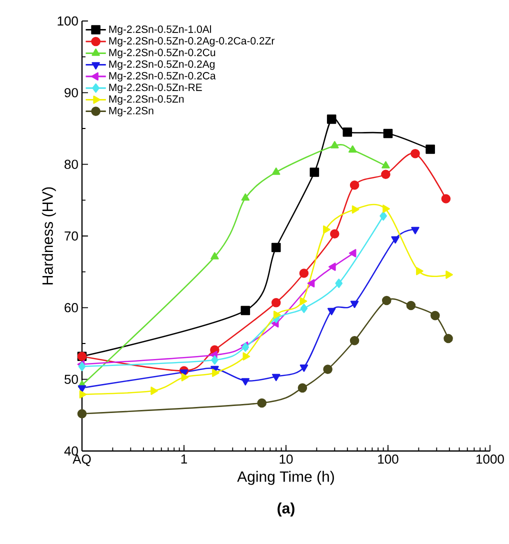 This screenshot has height=544, width=509. I want to click on legend-label: Mg-2.2Sn-0.5Zn-1.0Al, so click(160, 30).